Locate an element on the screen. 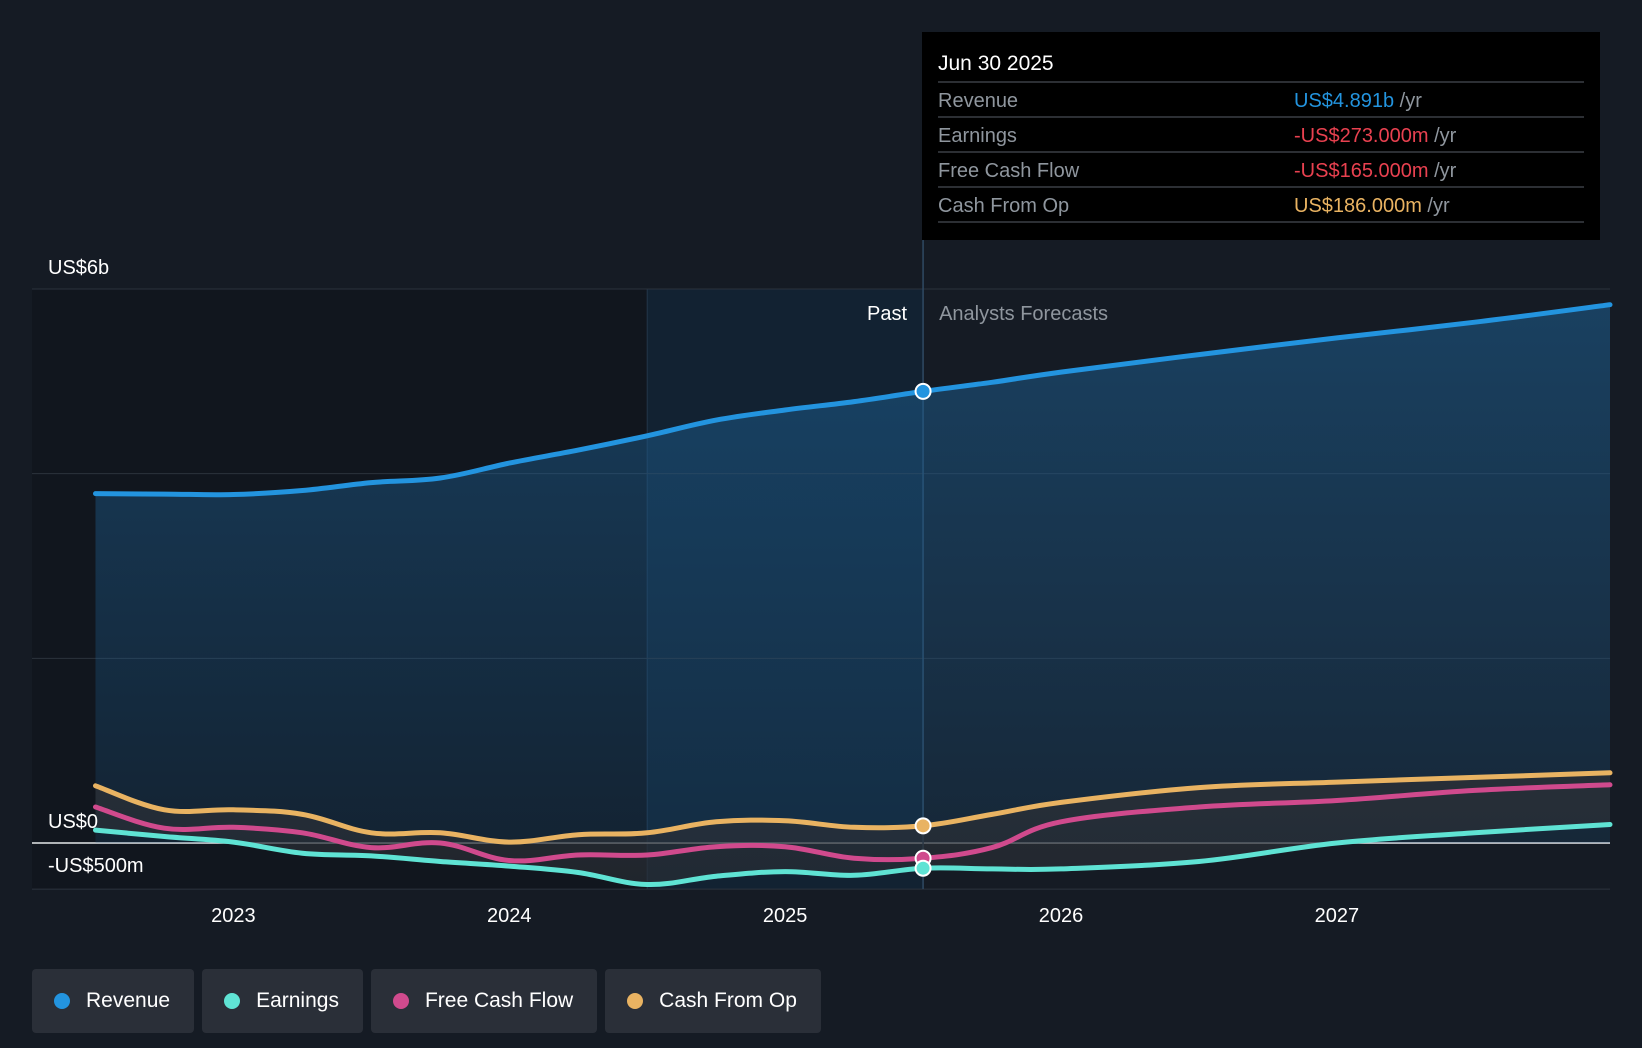 This screenshot has height=1048, width=1642. tooltip-row-name: Free Cash Flow is located at coordinates (1009, 171).